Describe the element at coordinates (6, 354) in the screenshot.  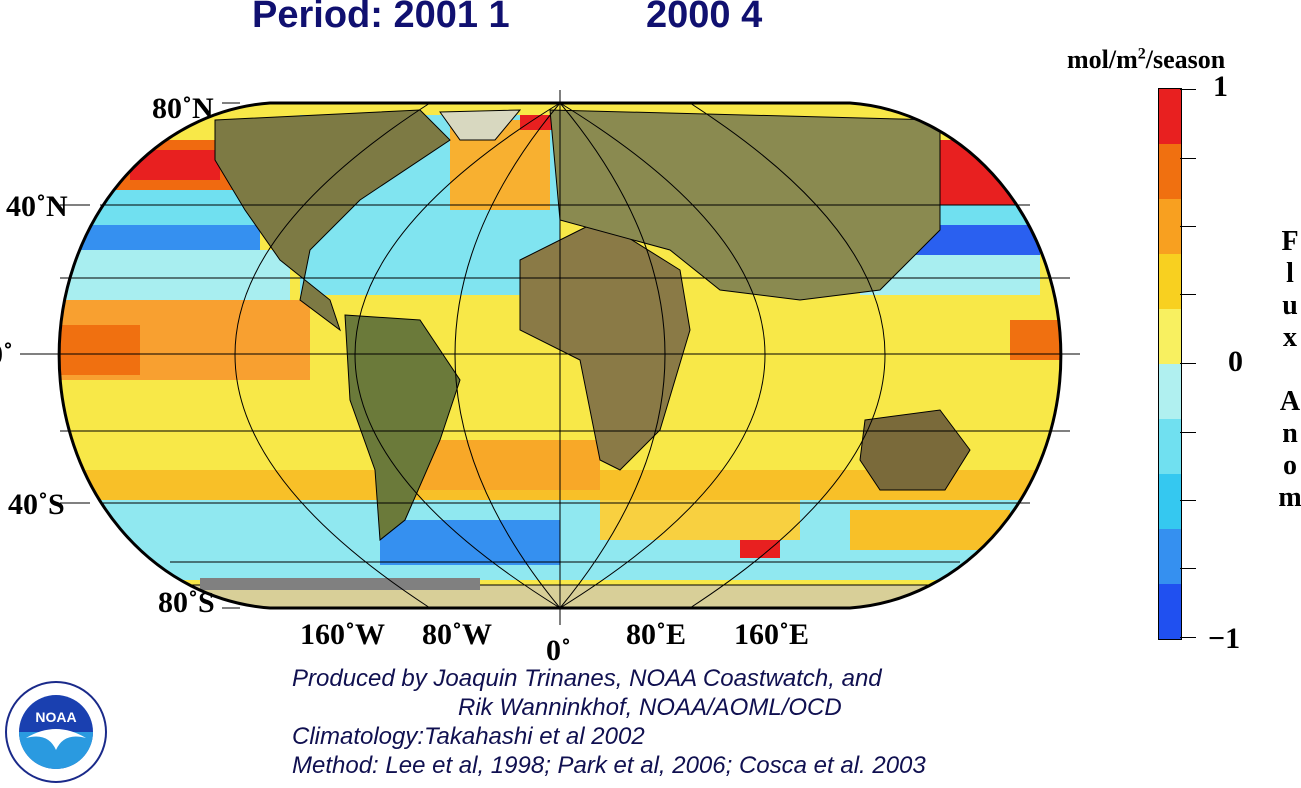
I see `lat-label-0: 0˚` at that location.